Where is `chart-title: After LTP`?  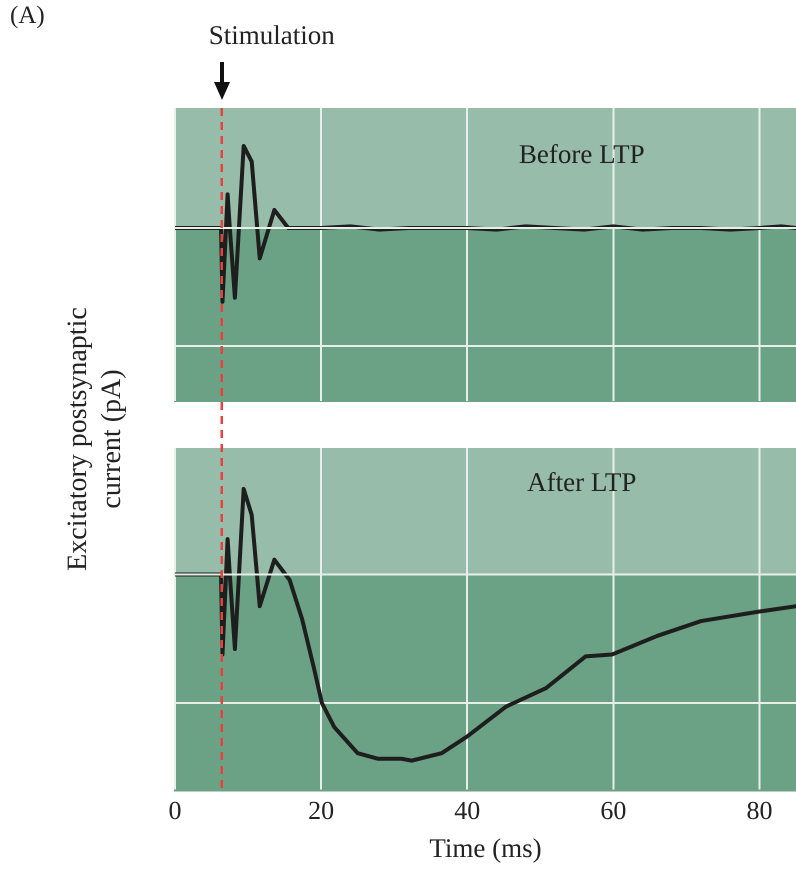
chart-title: After LTP is located at coordinates (581, 482).